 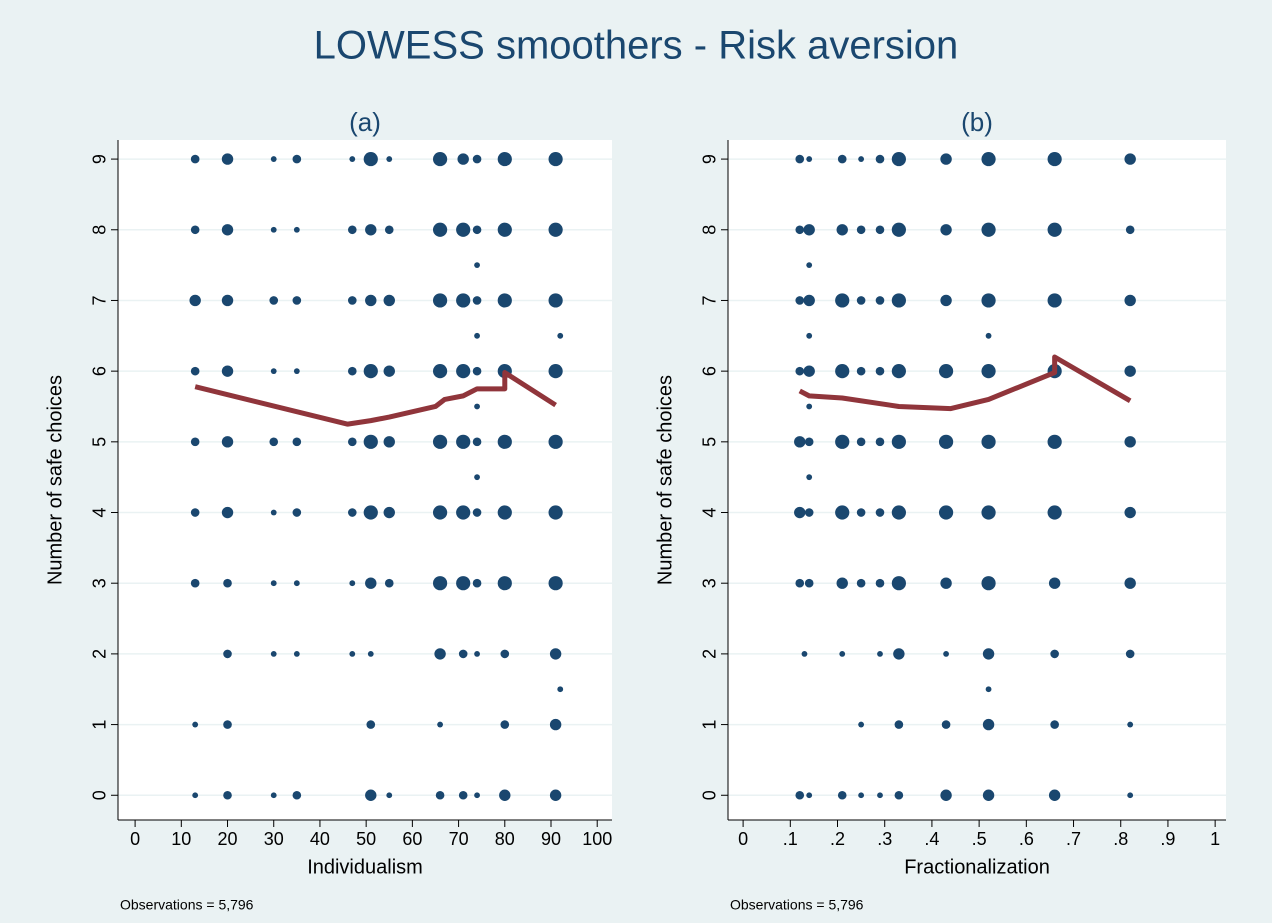 What do you see at coordinates (100, 654) in the screenshot?
I see `y-tick-label: 2` at bounding box center [100, 654].